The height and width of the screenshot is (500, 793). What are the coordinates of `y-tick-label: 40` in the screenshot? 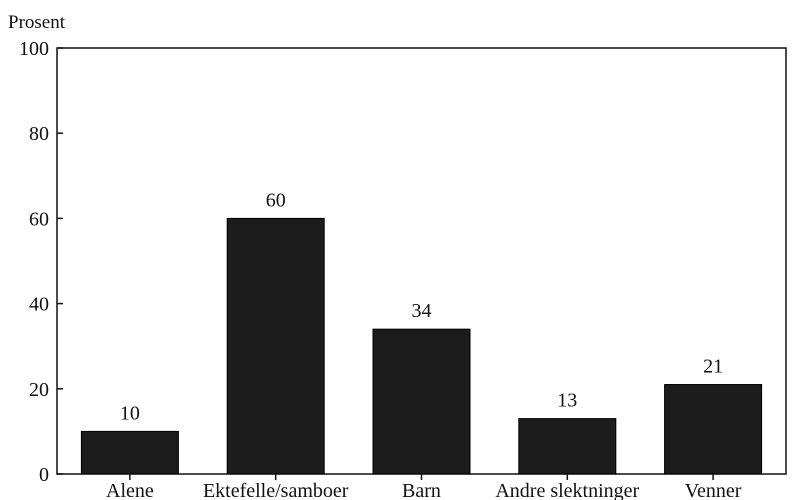 It's located at (39, 305).